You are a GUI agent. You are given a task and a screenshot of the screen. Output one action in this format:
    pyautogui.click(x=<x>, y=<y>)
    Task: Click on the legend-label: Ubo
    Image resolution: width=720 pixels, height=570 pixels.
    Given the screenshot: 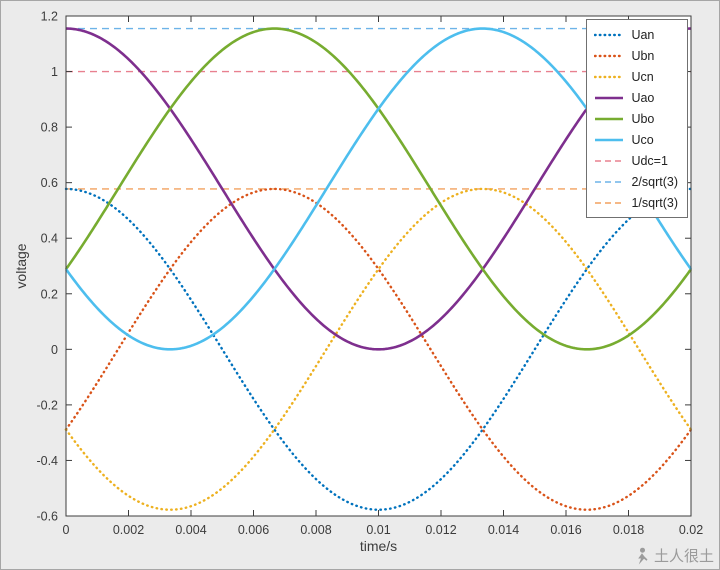 What is the action you would take?
    pyautogui.click(x=643, y=118)
    